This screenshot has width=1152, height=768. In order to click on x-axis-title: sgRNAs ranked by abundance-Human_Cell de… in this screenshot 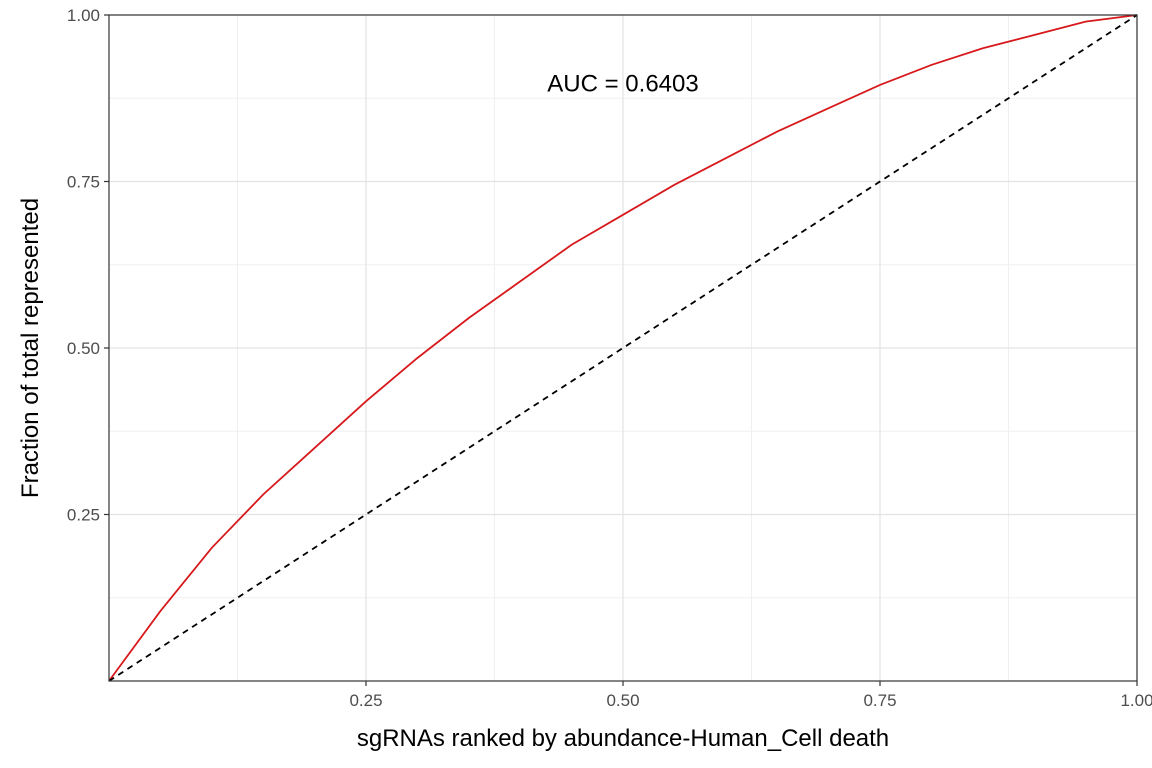, I will do `click(623, 738)`.